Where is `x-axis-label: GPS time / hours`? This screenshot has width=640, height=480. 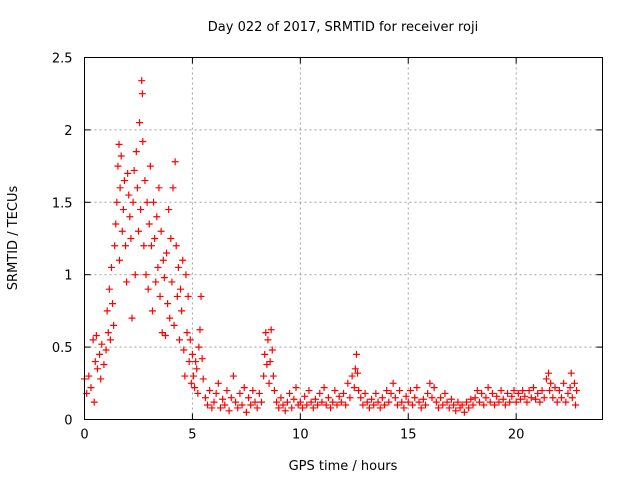
x-axis-label: GPS time / hours is located at coordinates (343, 466).